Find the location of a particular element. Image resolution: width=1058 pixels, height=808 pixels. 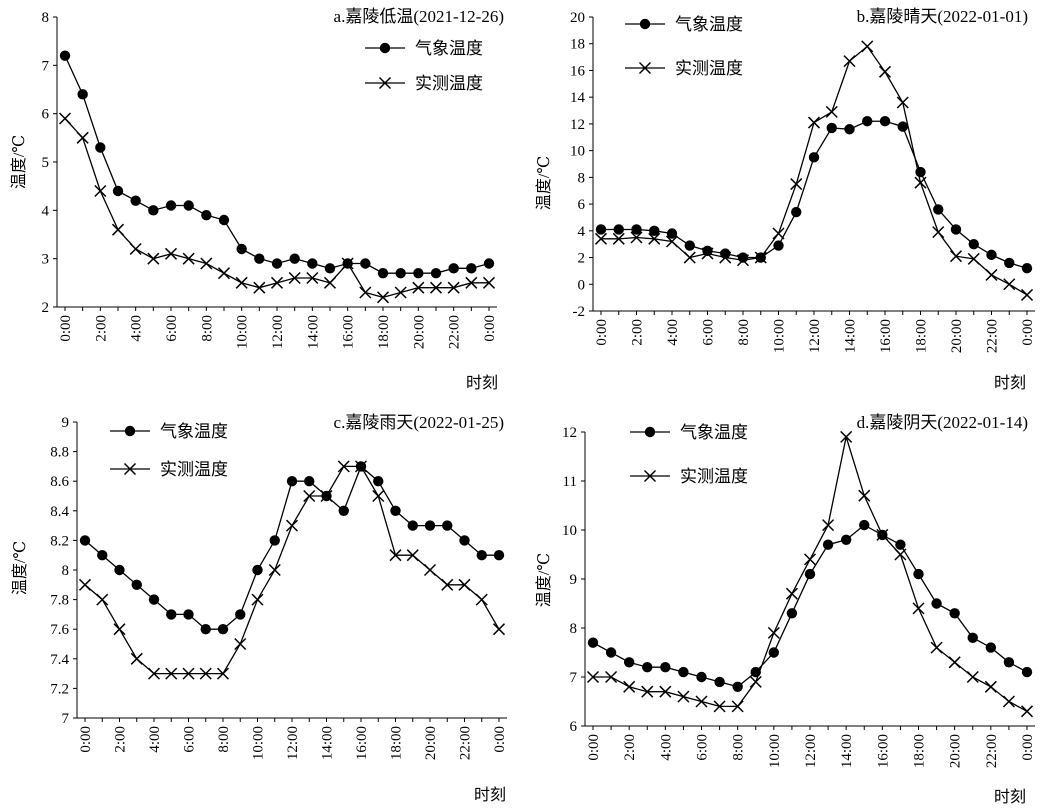

x-tick-label: 10:00 is located at coordinates (243, 332).